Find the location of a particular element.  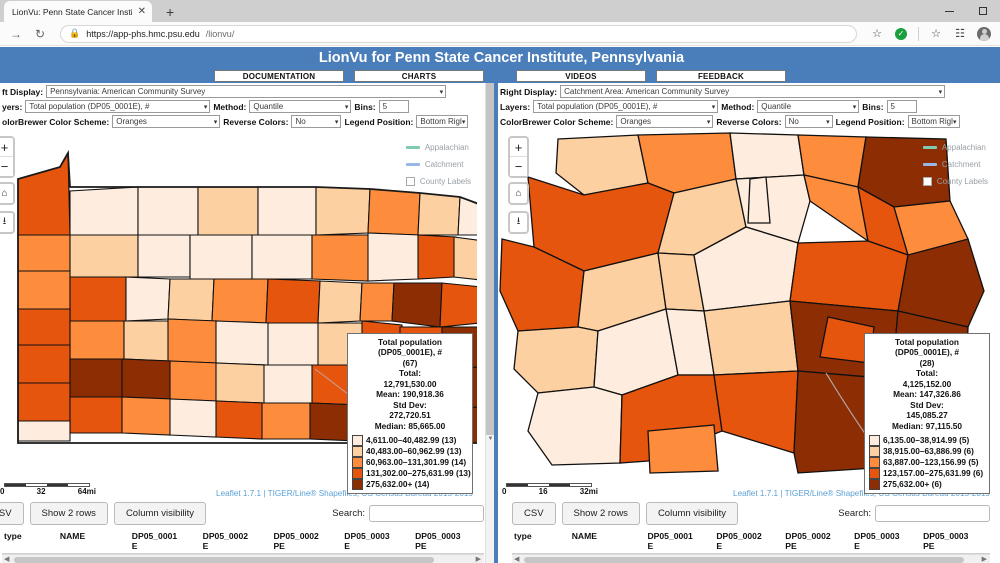

browser-tab: LionVu: Penn State Cancer Institu ✕ is located at coordinates (78, 11).